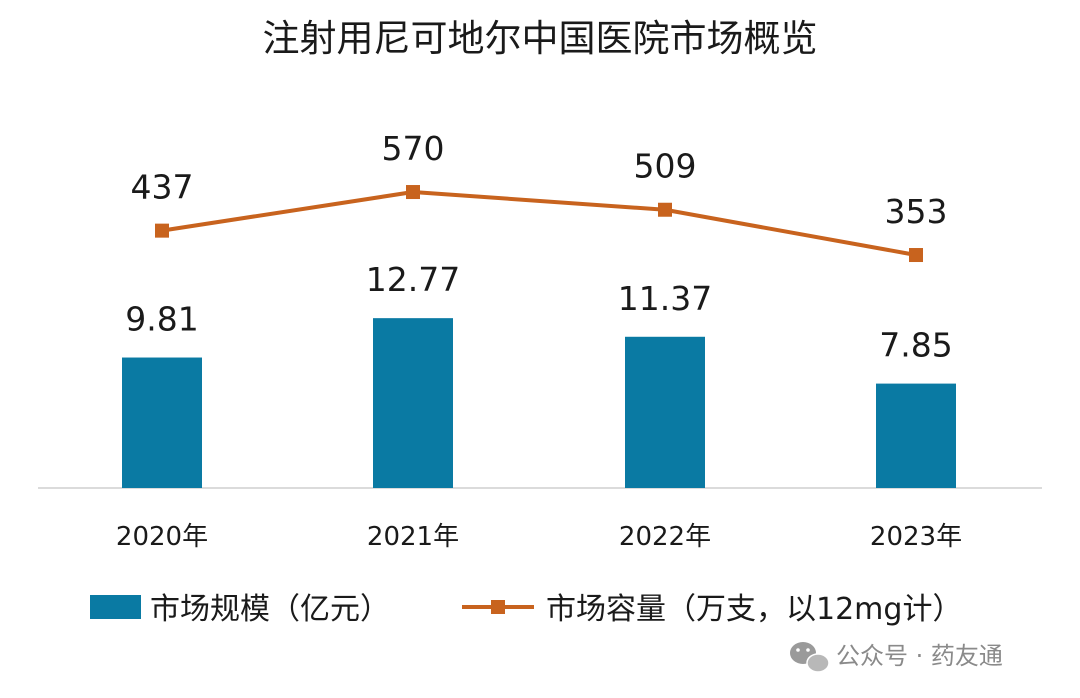  I want to click on legend-line-marker, so click(498, 607).